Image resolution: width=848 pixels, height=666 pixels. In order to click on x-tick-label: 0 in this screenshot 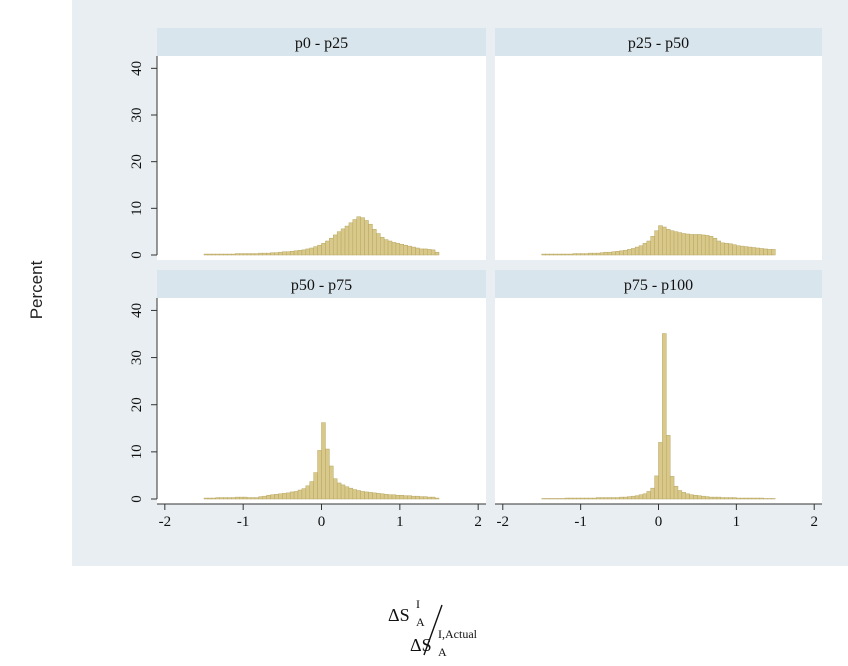, I will do `click(659, 522)`.